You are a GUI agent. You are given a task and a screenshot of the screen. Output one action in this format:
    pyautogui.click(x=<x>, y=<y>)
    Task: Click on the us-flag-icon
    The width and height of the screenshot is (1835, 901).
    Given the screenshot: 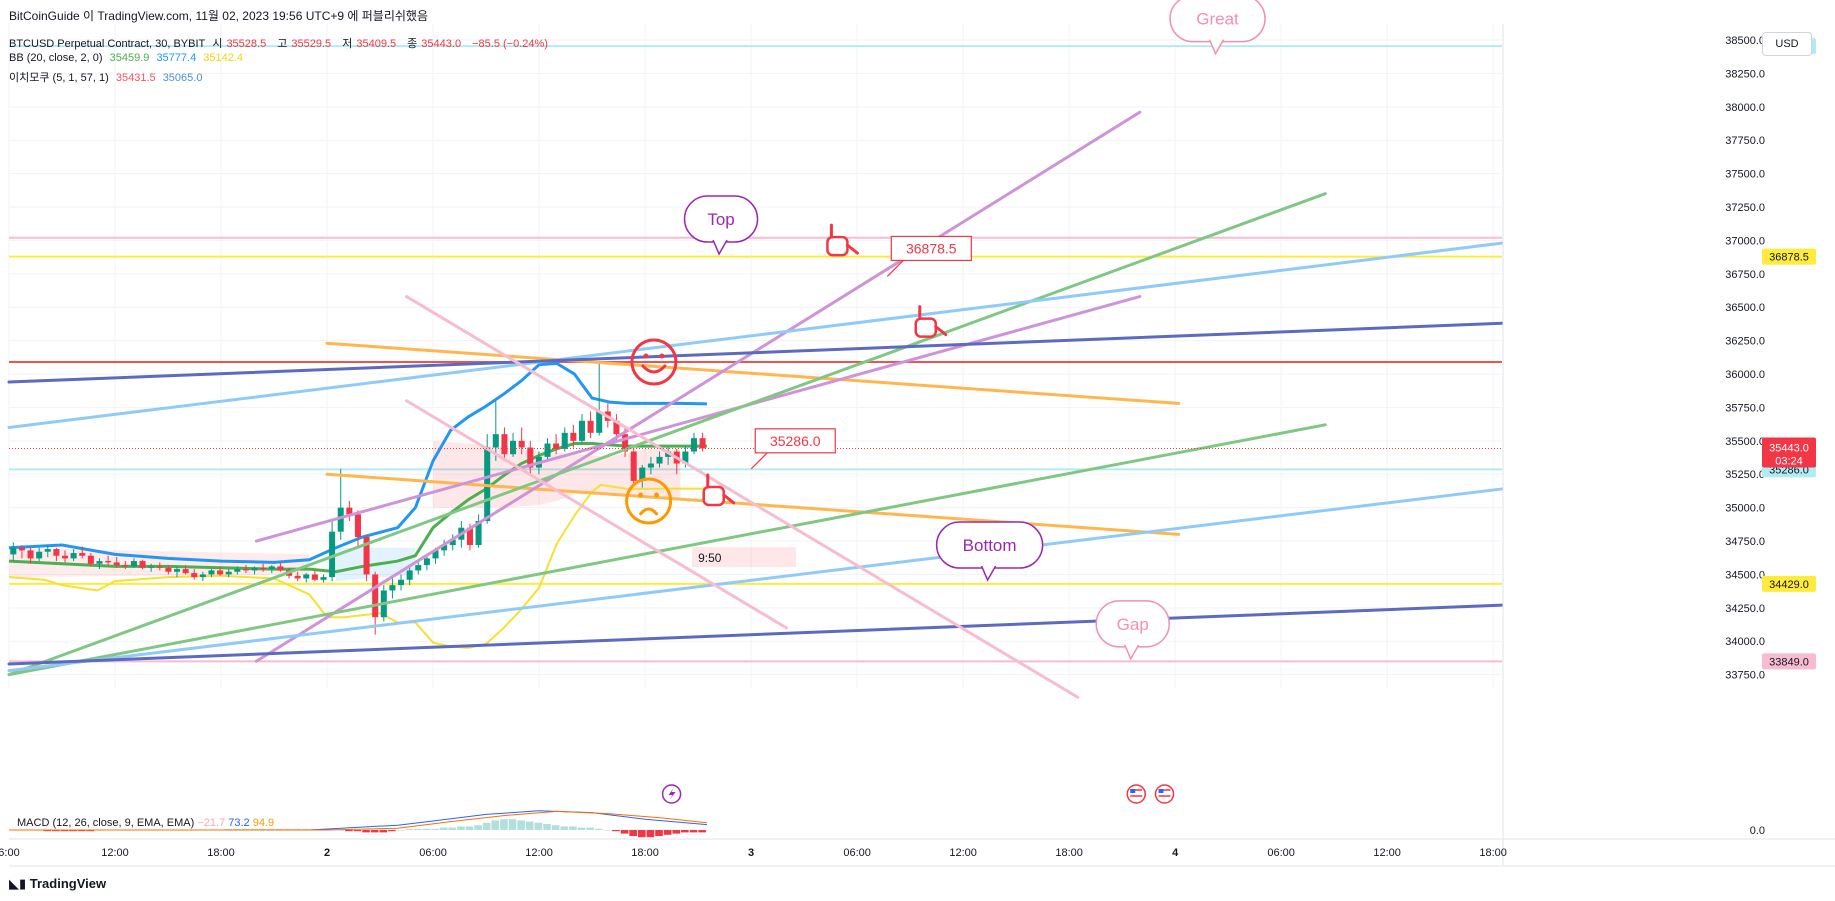 What is the action you would take?
    pyautogui.click(x=1136, y=794)
    